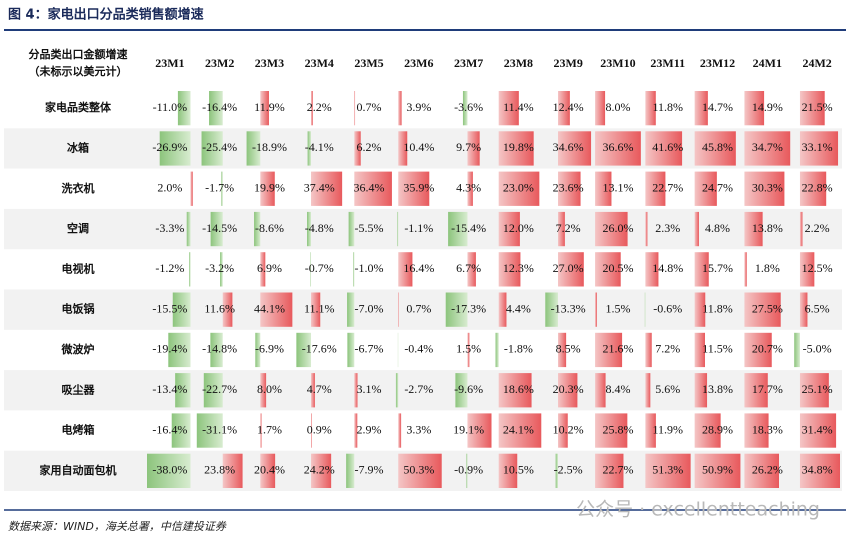 The height and width of the screenshot is (544, 850). Describe the element at coordinates (369, 429) in the screenshot. I see `cell-value: 2.9%` at that location.